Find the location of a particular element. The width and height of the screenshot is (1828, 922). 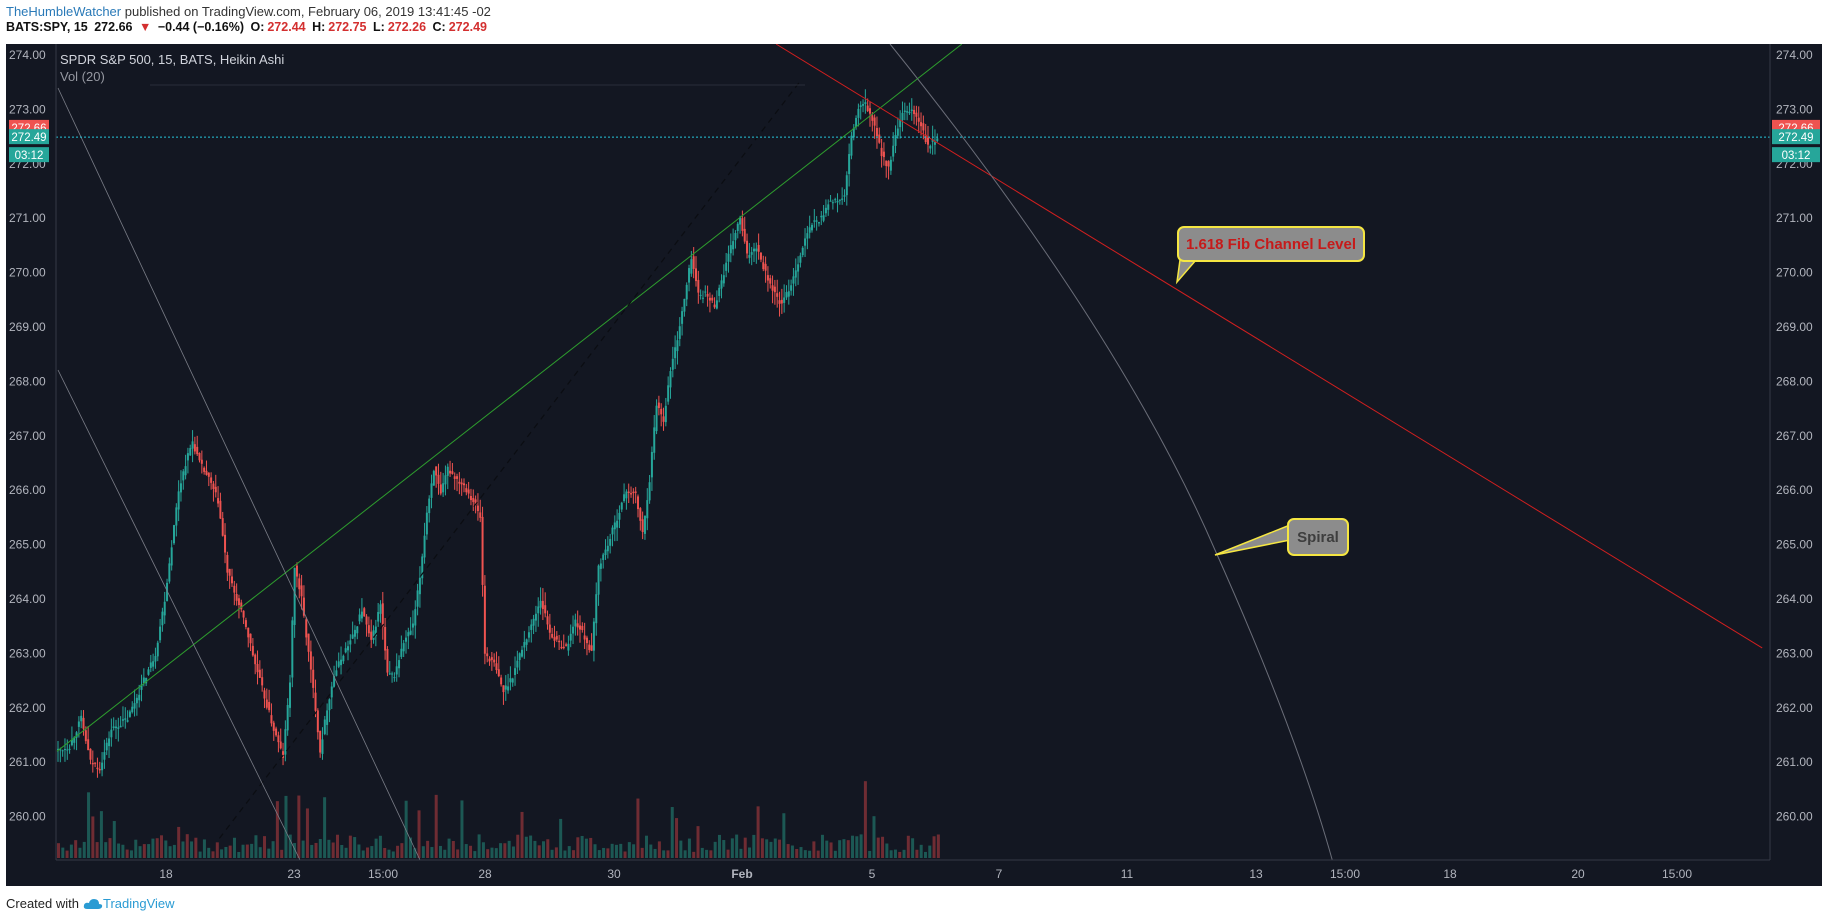

author-link: TheHumbleWatcher is located at coordinates (64, 11).